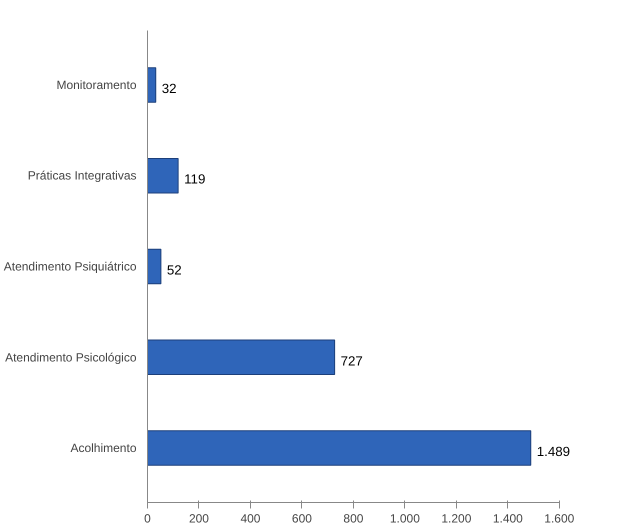 The height and width of the screenshot is (529, 629). I want to click on y-tick-label: Monitoramento, so click(96, 85).